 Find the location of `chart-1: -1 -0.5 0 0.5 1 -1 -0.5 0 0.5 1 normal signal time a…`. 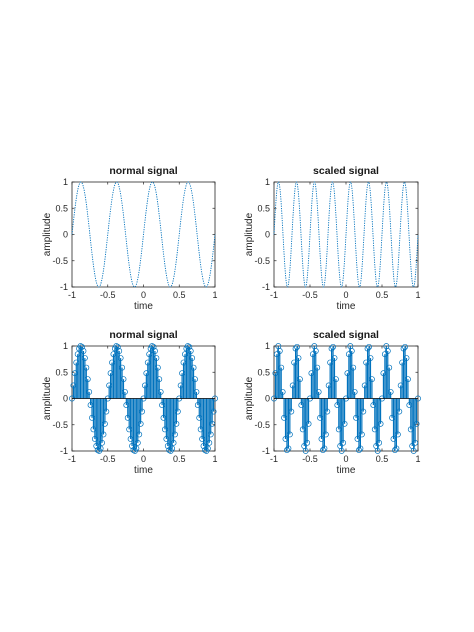

chart-1: -1 -0.5 0 0.5 1 -1 -0.5 0 0.5 1 normal signal time a… is located at coordinates (130, 238).